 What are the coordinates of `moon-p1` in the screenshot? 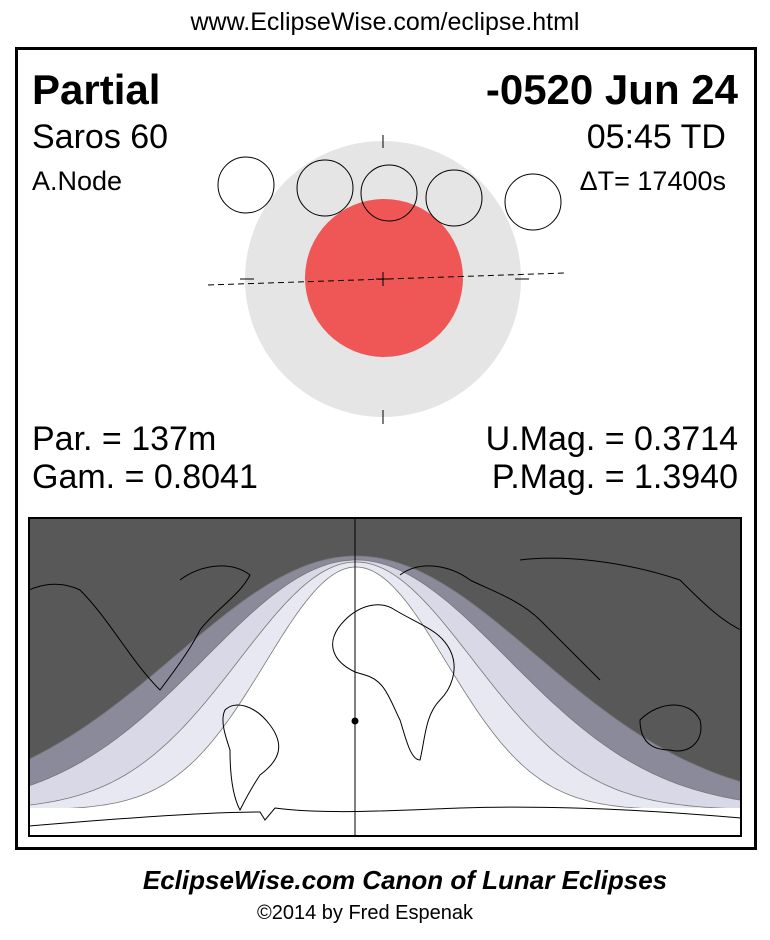 It's located at (246, 185).